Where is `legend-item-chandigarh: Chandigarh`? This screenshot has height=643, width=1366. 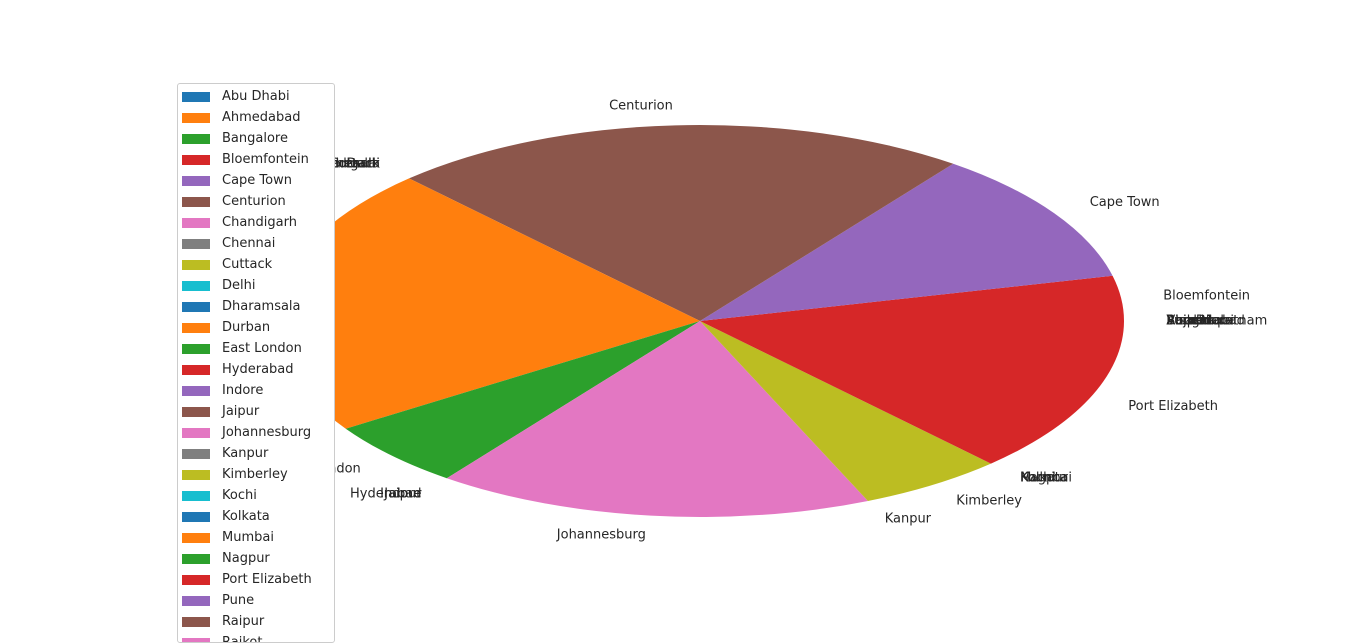 legend-item-chandigarh: Chandigarh is located at coordinates (239, 222).